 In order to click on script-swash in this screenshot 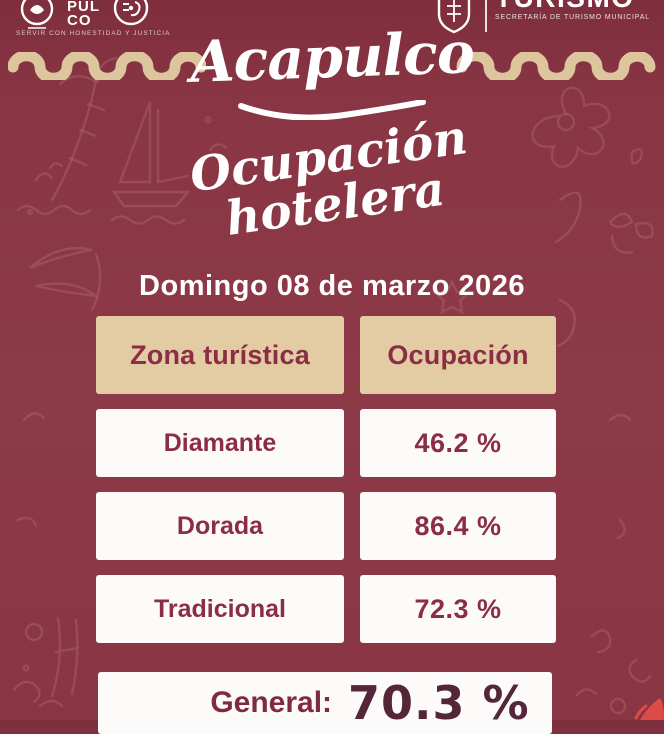, I will do `click(332, 110)`.